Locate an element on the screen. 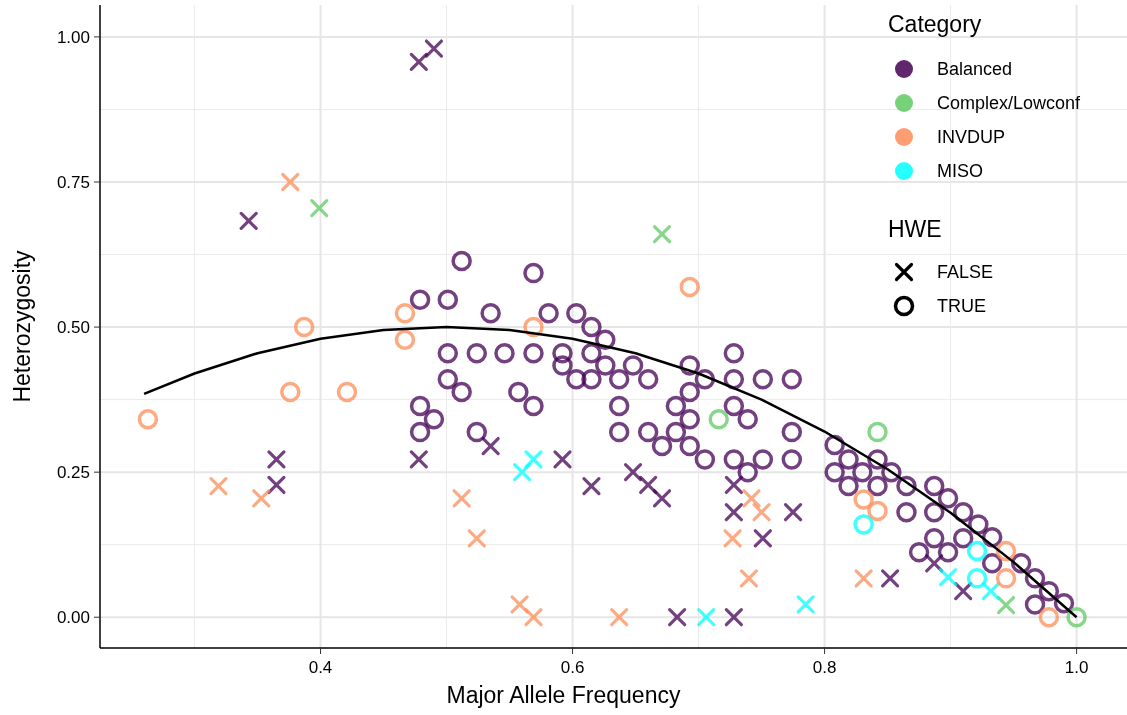  legend-label: MISO is located at coordinates (960, 171).